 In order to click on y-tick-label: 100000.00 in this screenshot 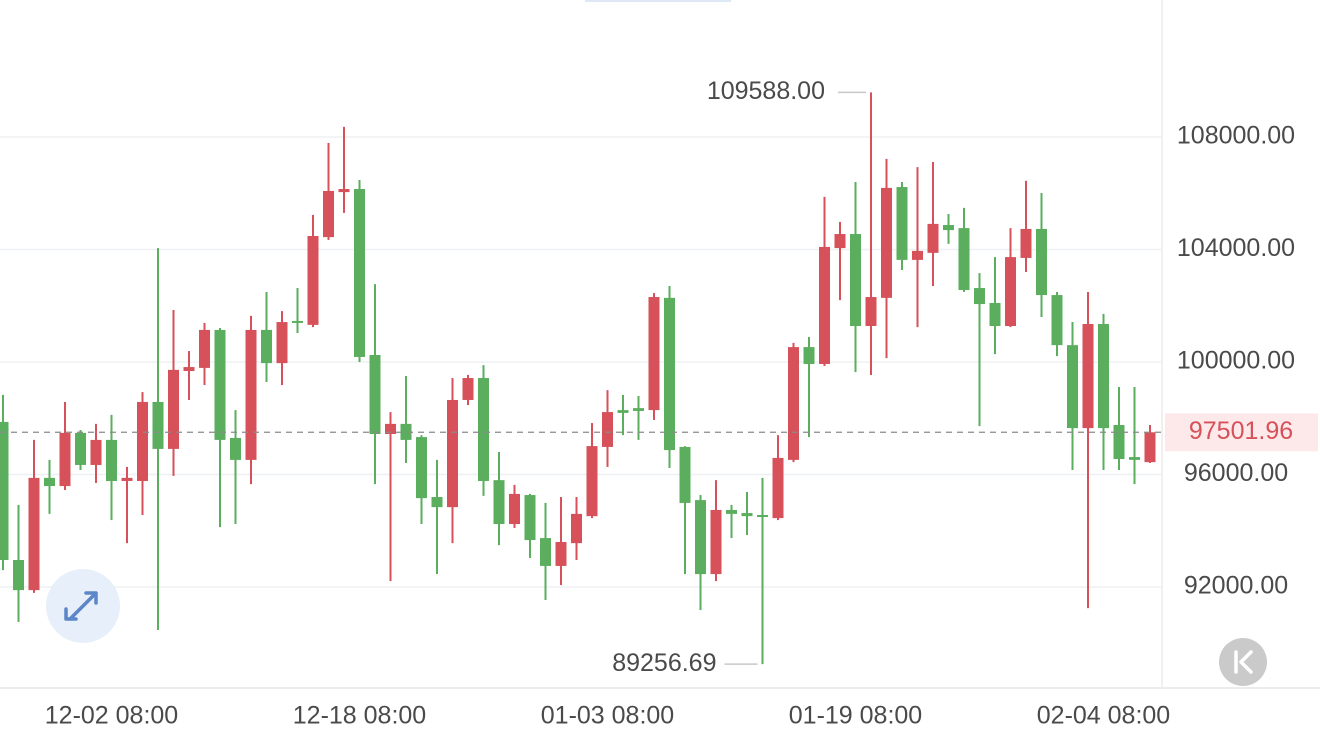, I will do `click(1236, 361)`.